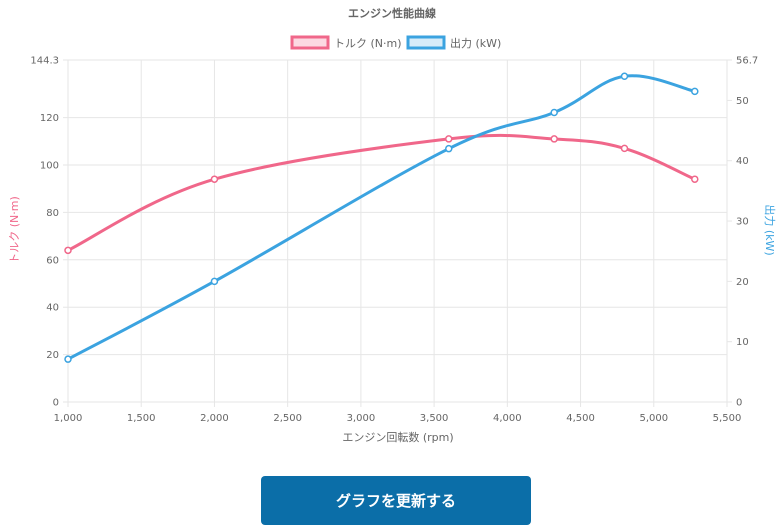 This screenshot has width=784, height=527. Describe the element at coordinates (56, 403) in the screenshot. I see `left-tick-label: 0` at that location.